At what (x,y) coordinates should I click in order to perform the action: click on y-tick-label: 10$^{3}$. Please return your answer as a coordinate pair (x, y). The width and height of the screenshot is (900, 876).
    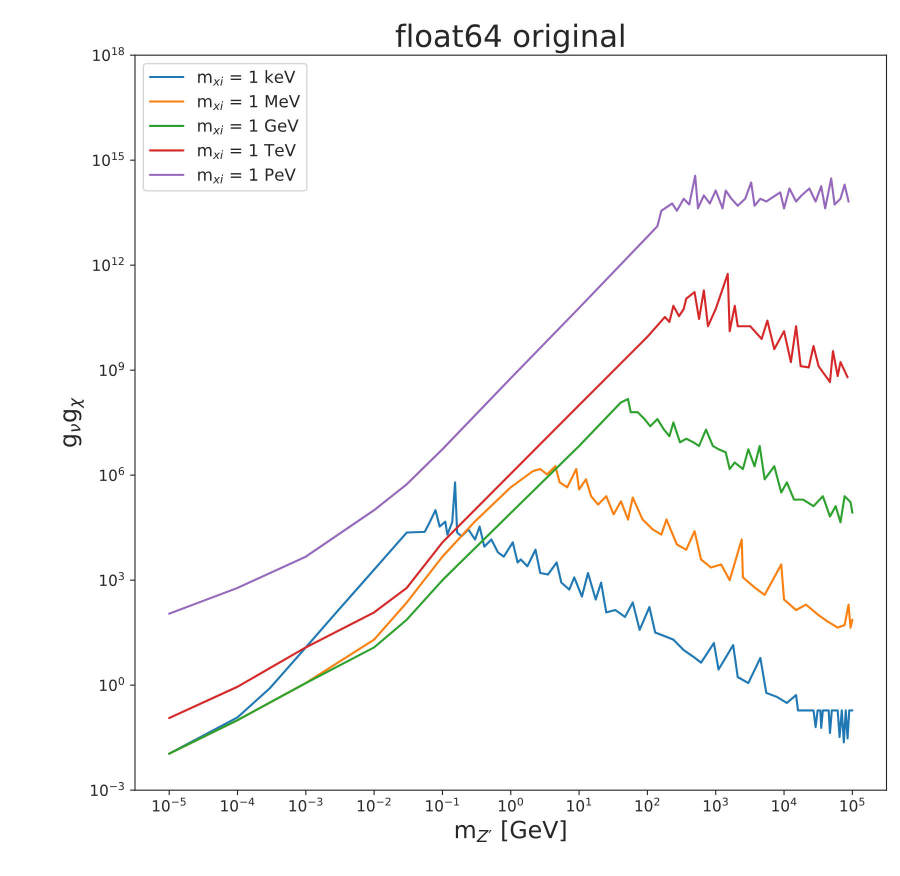
    Looking at the image, I should click on (112, 579).